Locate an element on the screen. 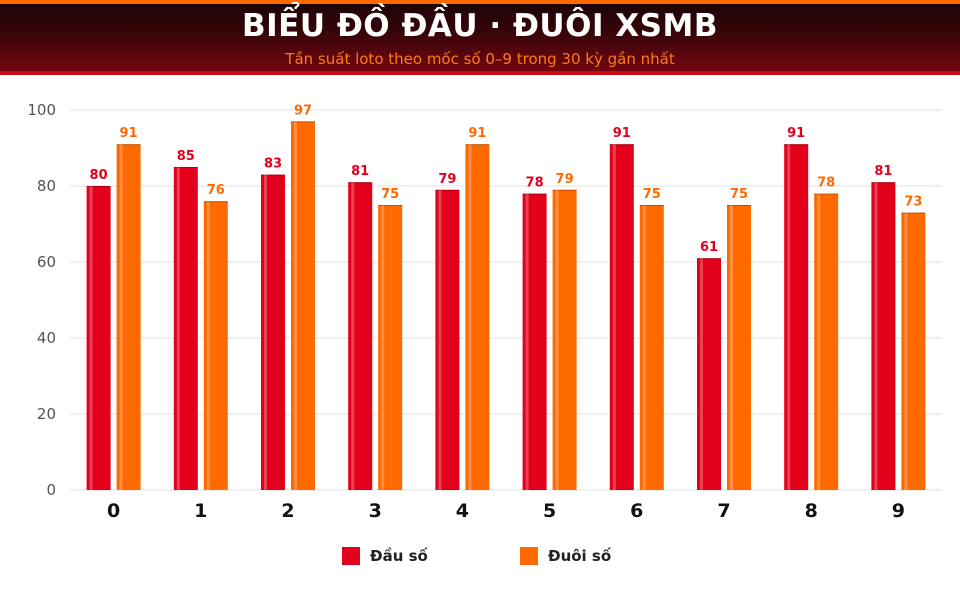 This screenshot has height=600, width=960. data-label-dau-5: 78 is located at coordinates (535, 183).